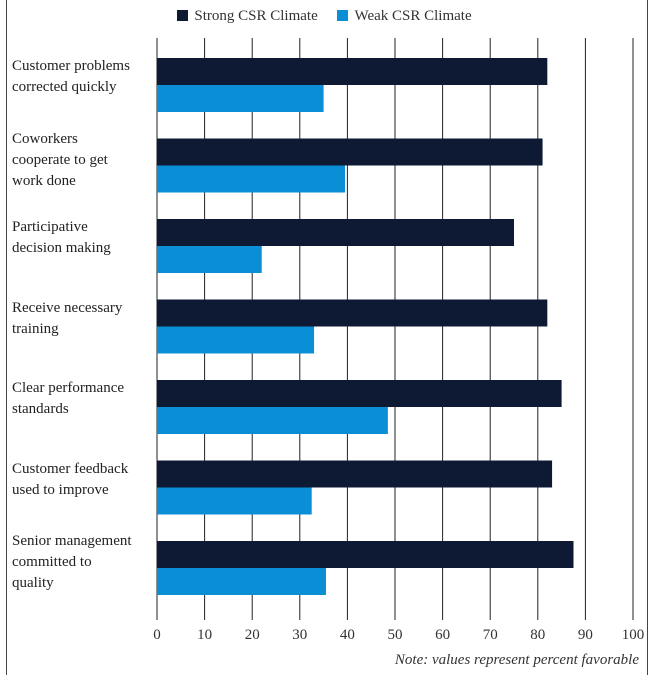 This screenshot has width=649, height=676. Describe the element at coordinates (40, 409) in the screenshot. I see `category-label-line: standards` at that location.